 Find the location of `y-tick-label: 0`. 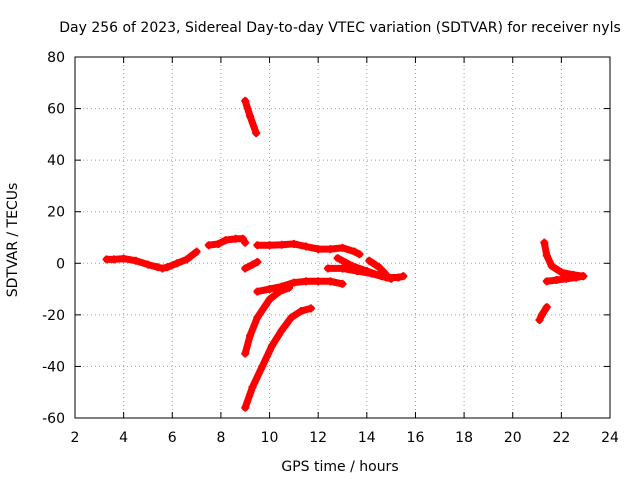

y-tick-label: 0 is located at coordinates (60, 264).